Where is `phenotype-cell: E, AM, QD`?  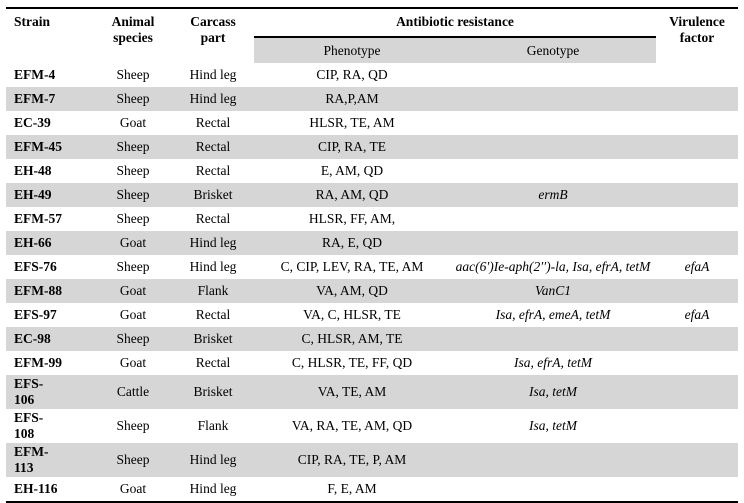 phenotype-cell: E, AM, QD is located at coordinates (352, 170).